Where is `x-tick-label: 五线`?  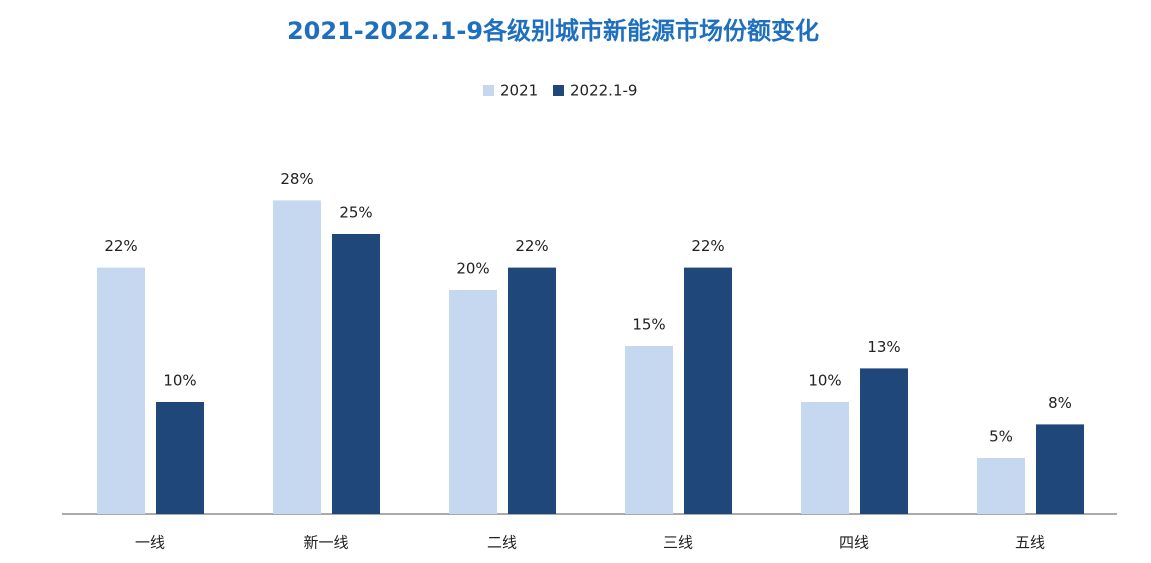
x-tick-label: 五线 is located at coordinates (1030, 543).